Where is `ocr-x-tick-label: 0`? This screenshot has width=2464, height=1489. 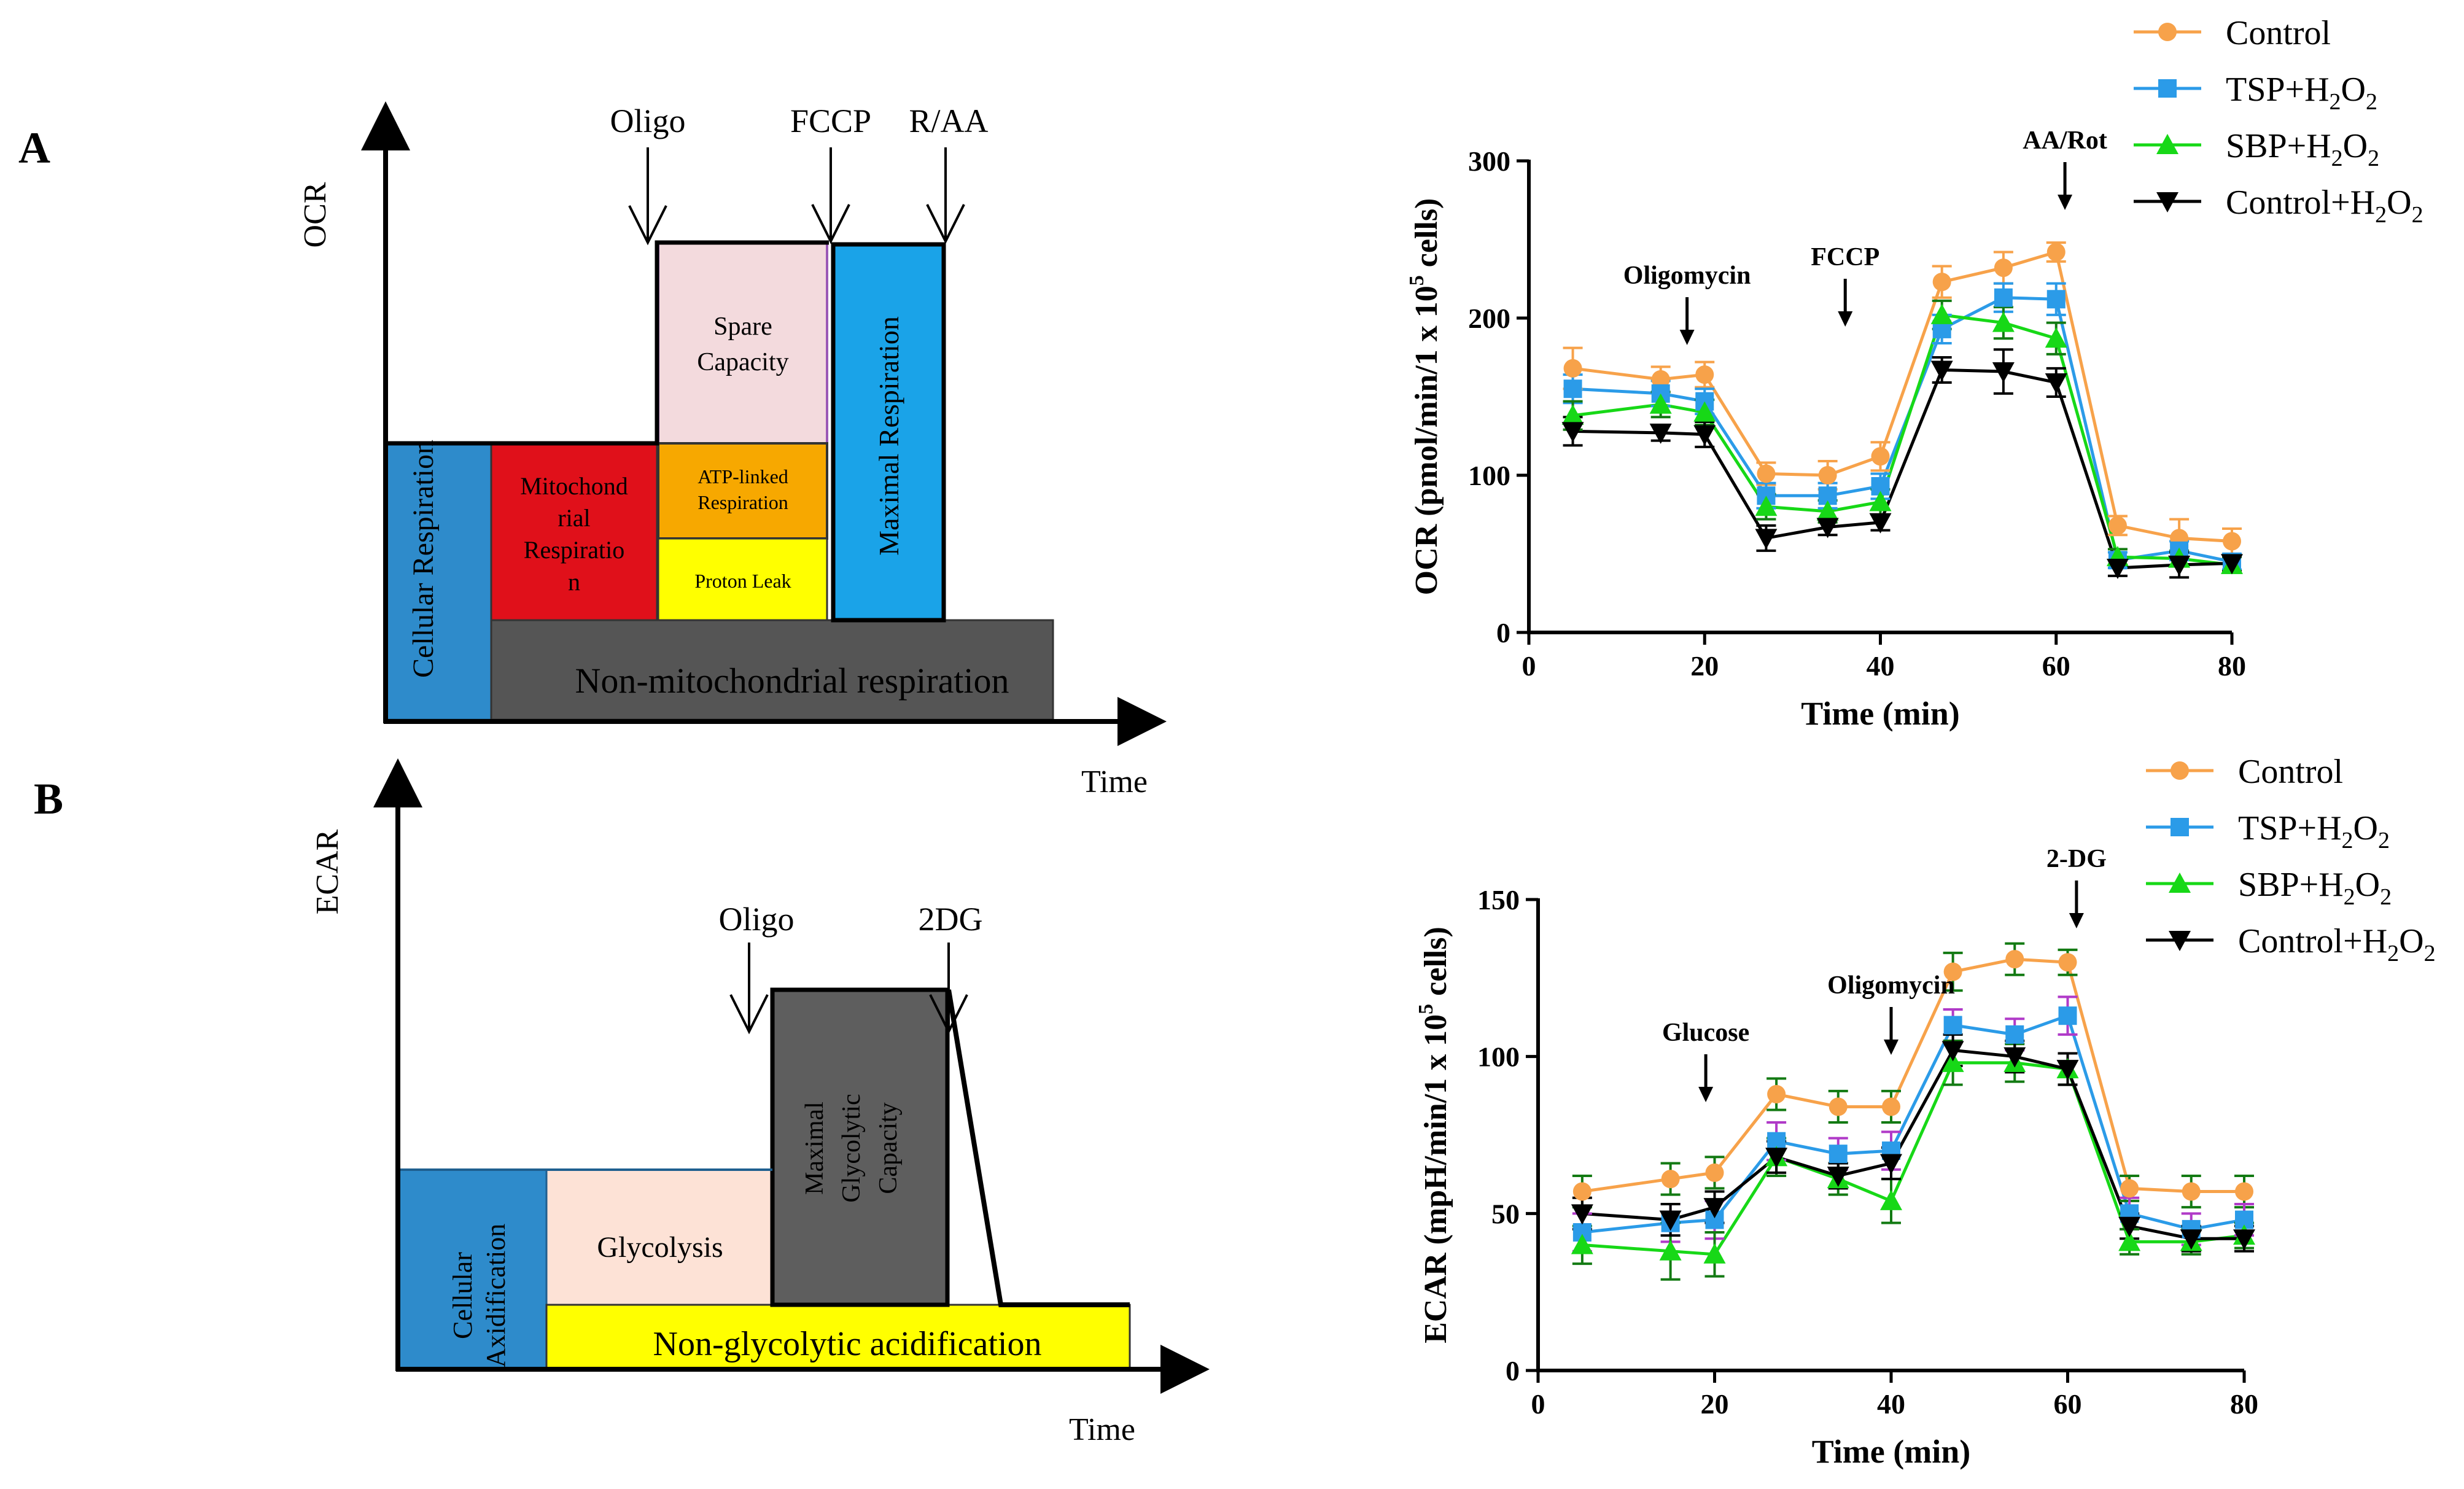 ocr-x-tick-label: 0 is located at coordinates (1529, 666).